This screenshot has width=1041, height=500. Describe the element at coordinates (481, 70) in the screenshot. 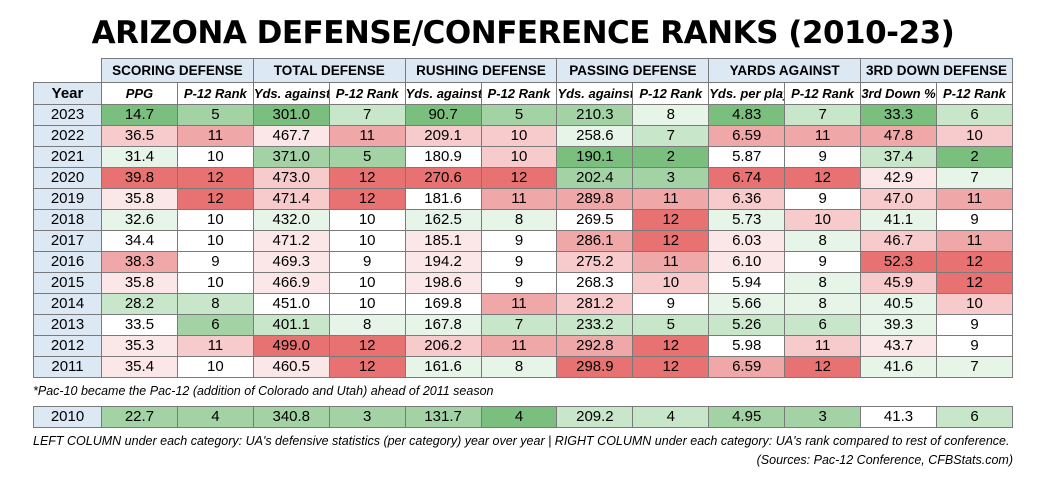

I see `group-header: RUSHING DEFENSE` at that location.